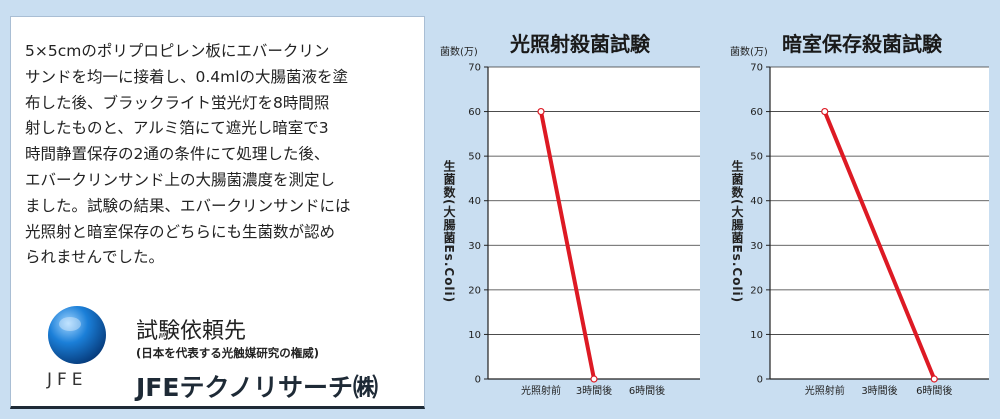  I want to click on description-line: 5×5cmのポリプロピレン板にエバークリン, so click(177, 51).